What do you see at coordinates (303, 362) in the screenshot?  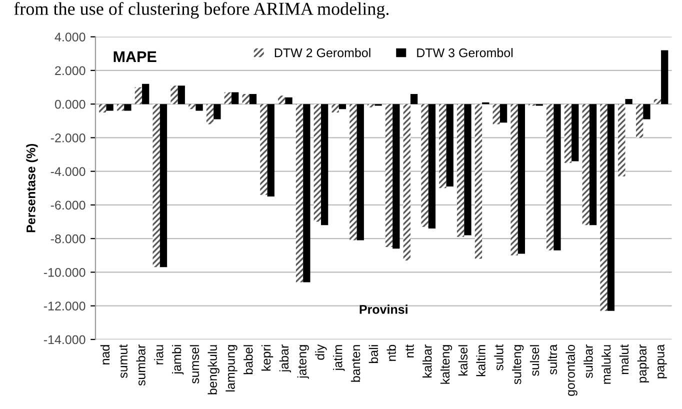 I see `x-tick-label: jateng` at bounding box center [303, 362].